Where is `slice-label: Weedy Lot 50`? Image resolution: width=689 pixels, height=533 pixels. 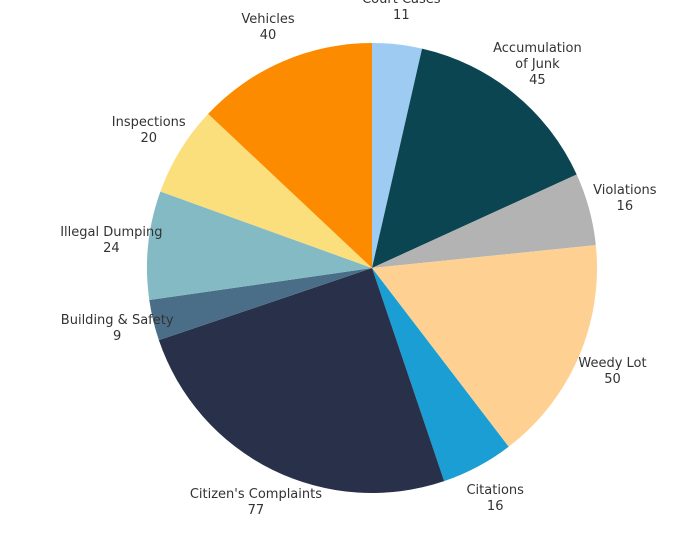 slice-label: Weedy Lot 50 is located at coordinates (612, 372).